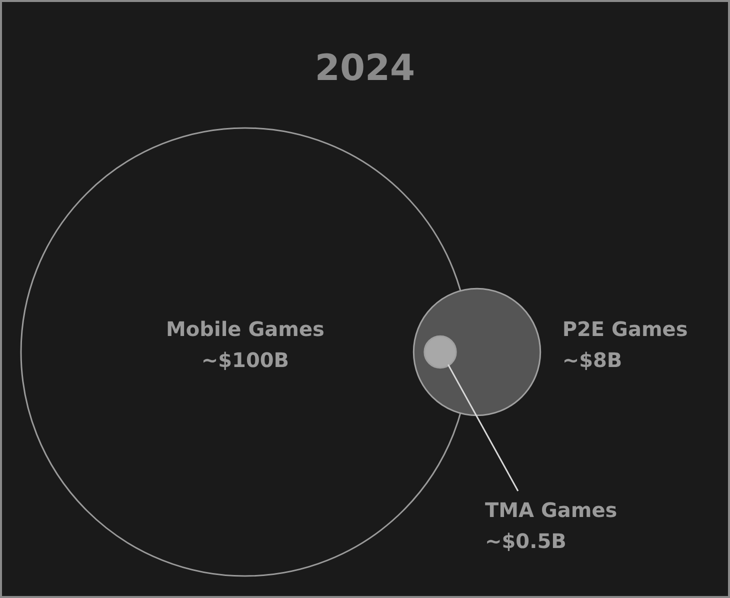 This screenshot has width=730, height=598. What do you see at coordinates (245, 329) in the screenshot?
I see `category-label: Mobile Games` at bounding box center [245, 329].